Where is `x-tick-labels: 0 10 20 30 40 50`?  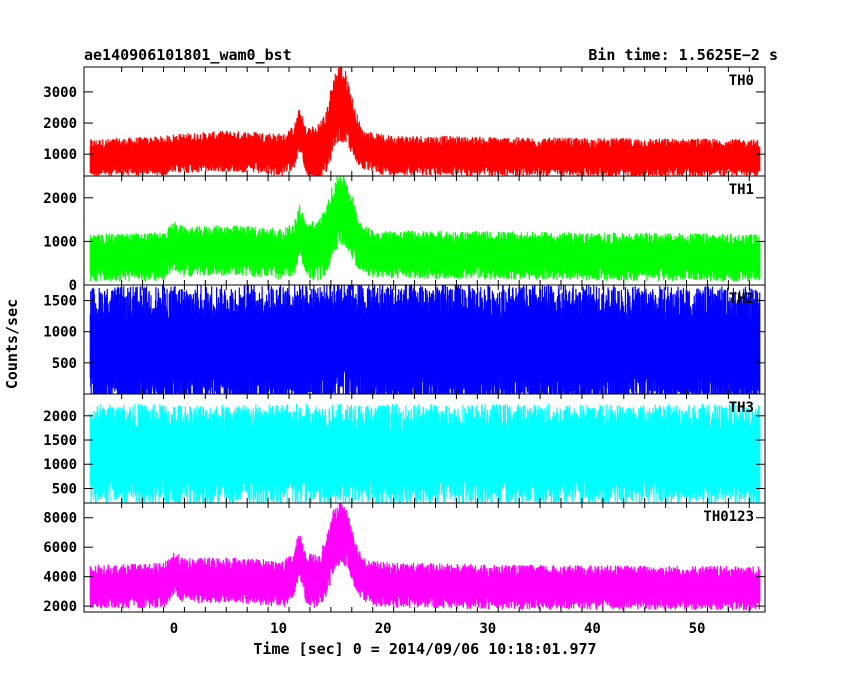
x-tick-labels: 0 10 20 30 40 50 is located at coordinates (438, 629).